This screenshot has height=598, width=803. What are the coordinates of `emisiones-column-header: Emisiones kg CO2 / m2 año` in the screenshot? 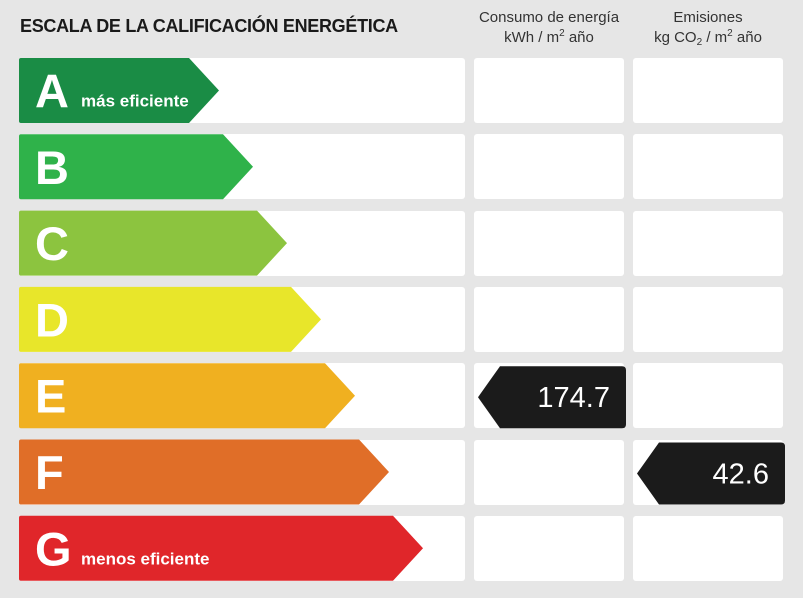 It's located at (708, 29).